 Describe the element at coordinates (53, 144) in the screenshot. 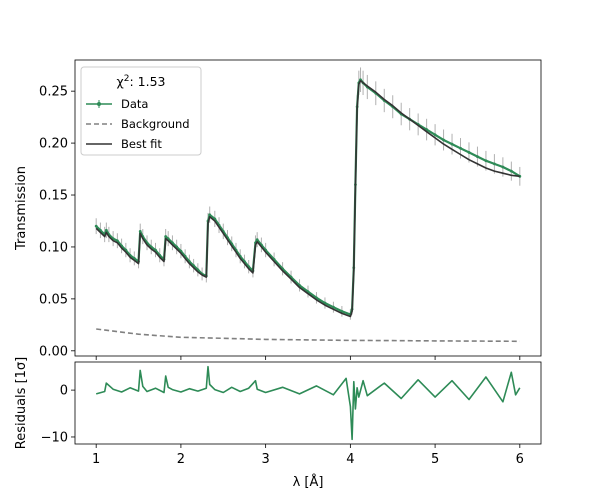

I see `y-tick-label: 0.20` at that location.